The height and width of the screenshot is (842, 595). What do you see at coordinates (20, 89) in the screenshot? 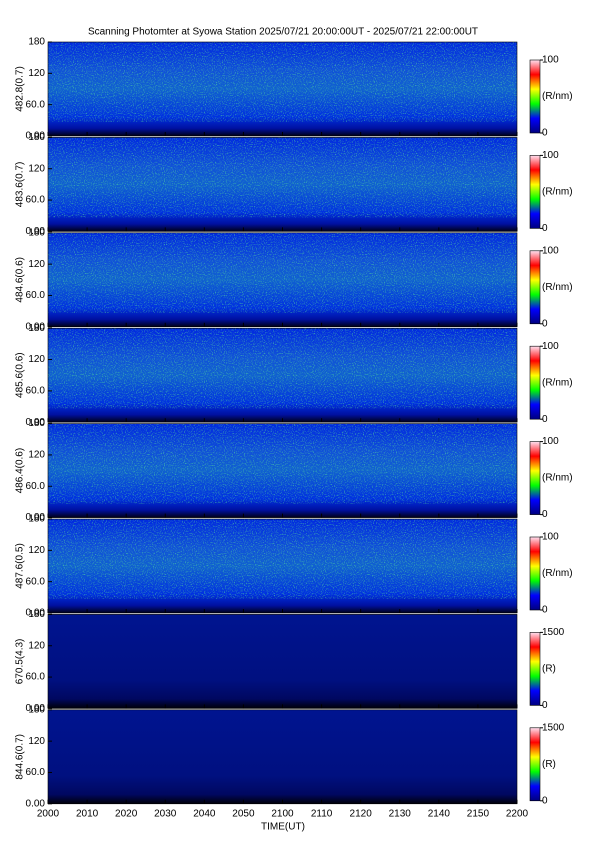
I see `y-axis-label: 482.8(0.7)` at bounding box center [20, 89].